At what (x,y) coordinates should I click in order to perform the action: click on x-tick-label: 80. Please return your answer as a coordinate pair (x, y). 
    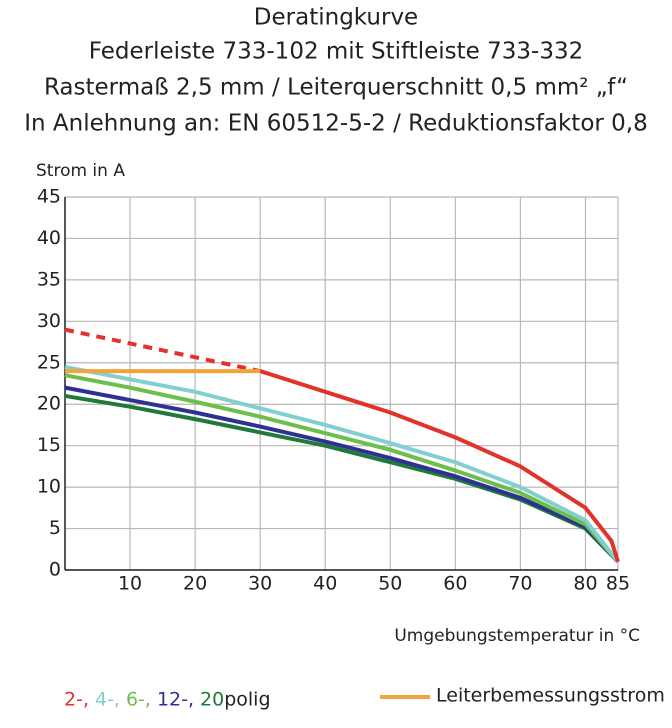
    Looking at the image, I should click on (585, 584).